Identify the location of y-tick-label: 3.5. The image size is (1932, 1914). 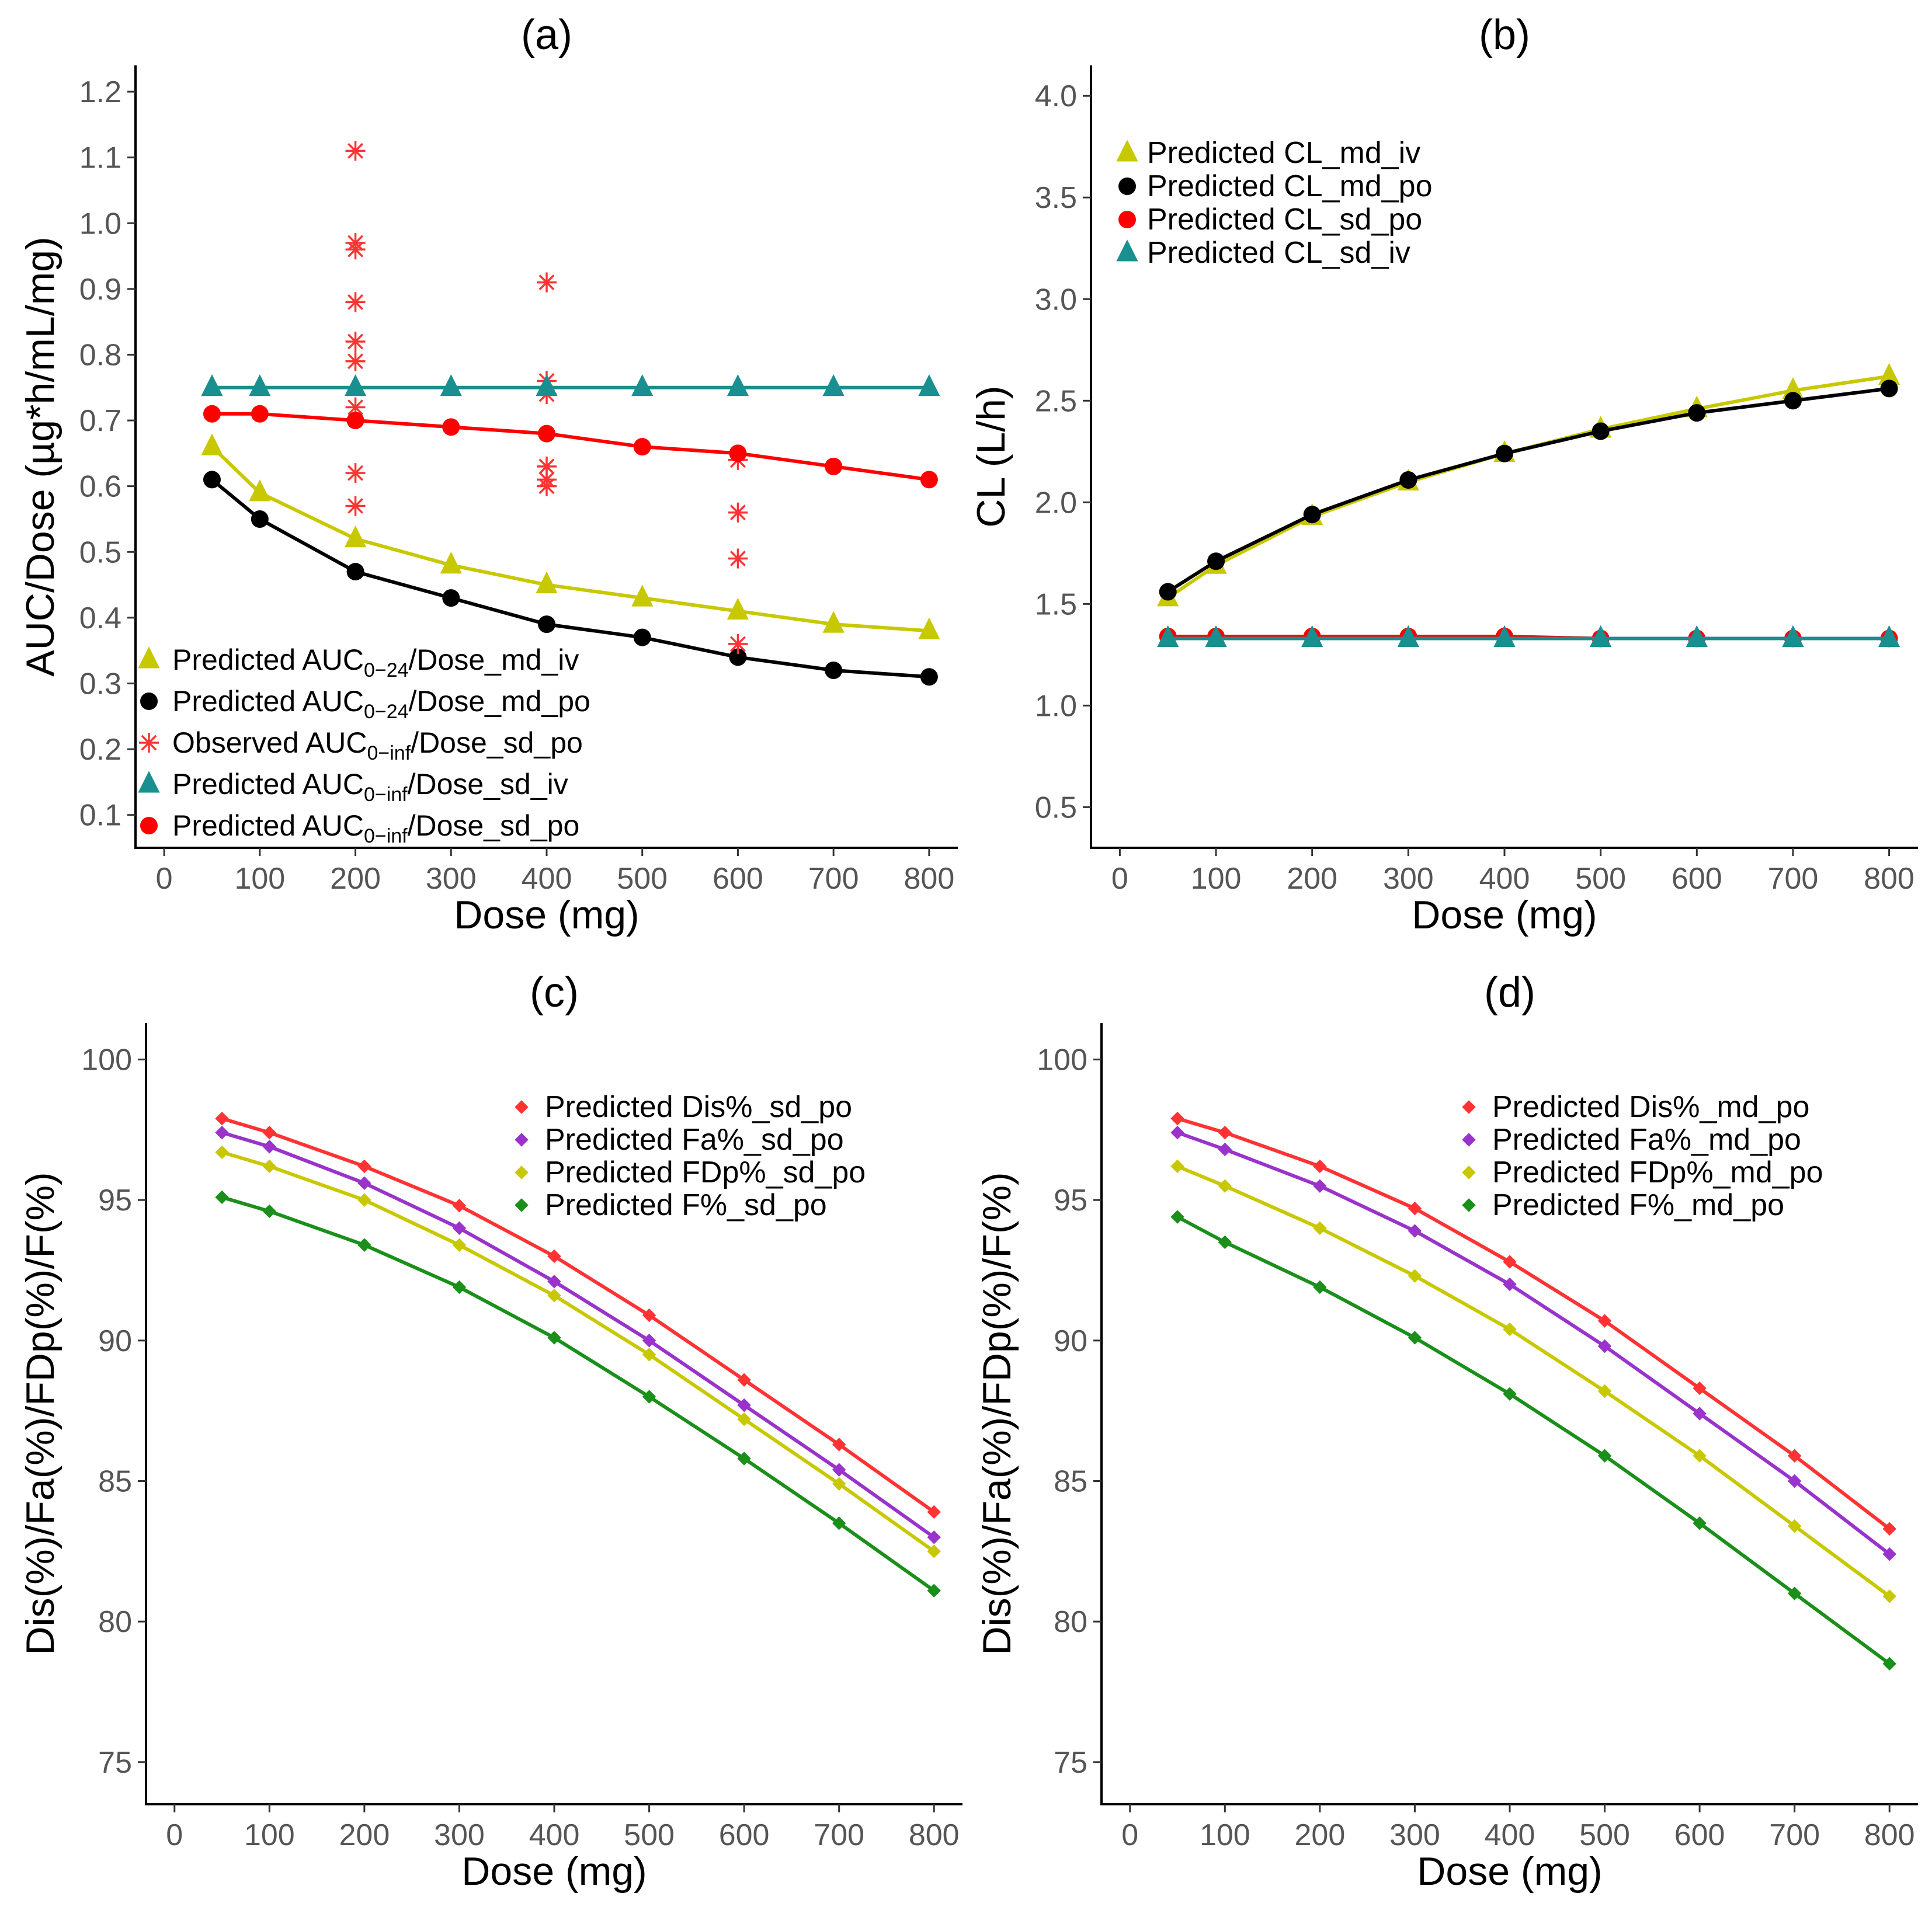
(1056, 198).